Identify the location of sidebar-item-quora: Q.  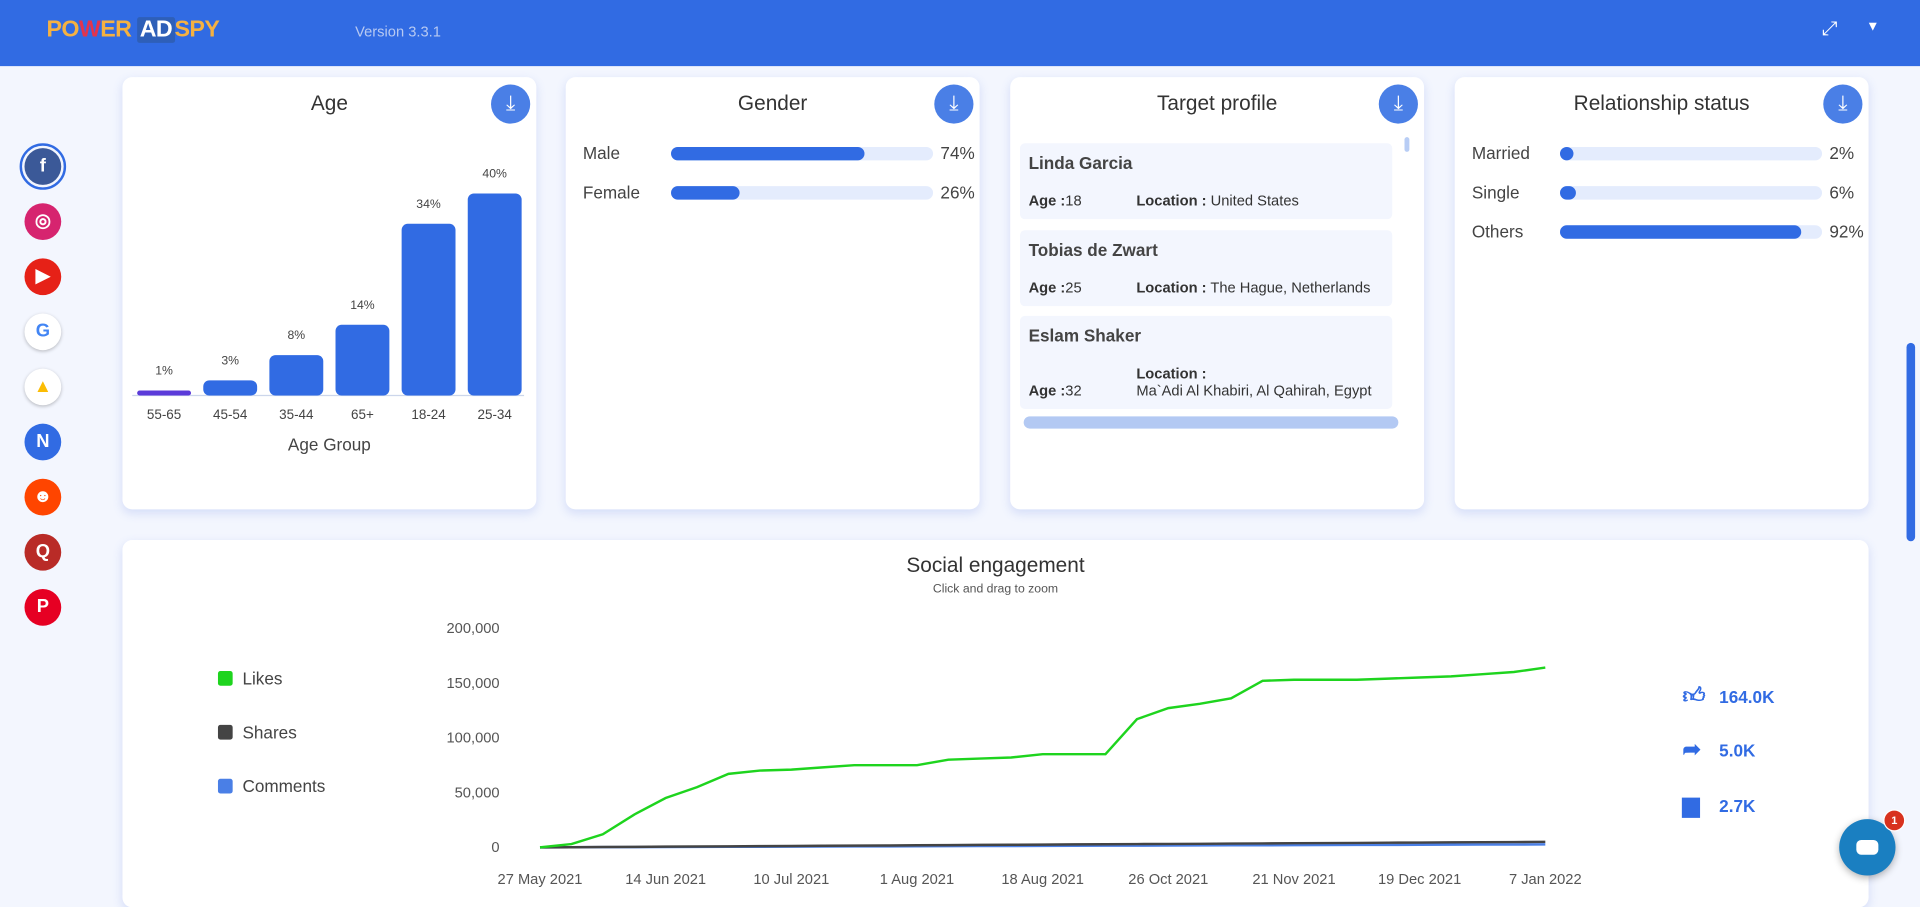
(43, 552).